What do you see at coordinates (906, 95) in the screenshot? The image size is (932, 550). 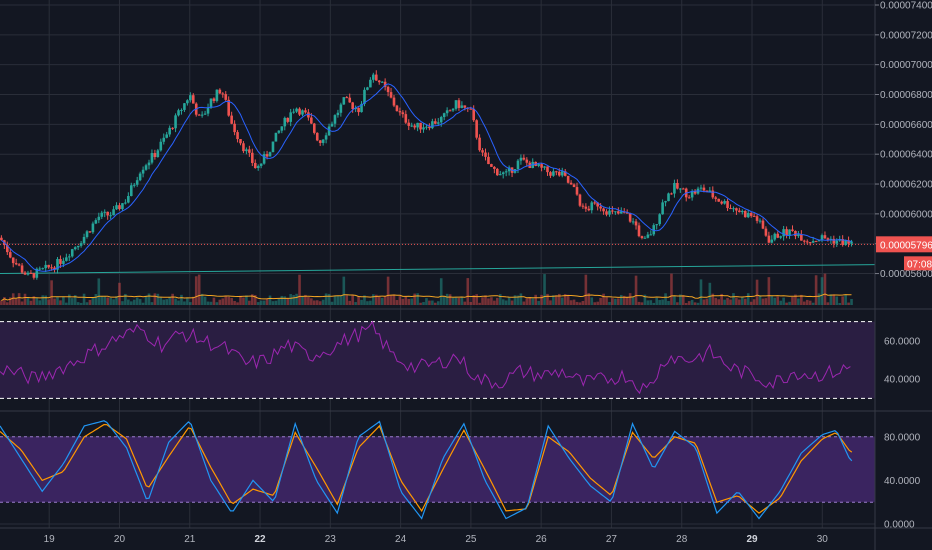 I see `price-tick-label: 0.00006800` at bounding box center [906, 95].